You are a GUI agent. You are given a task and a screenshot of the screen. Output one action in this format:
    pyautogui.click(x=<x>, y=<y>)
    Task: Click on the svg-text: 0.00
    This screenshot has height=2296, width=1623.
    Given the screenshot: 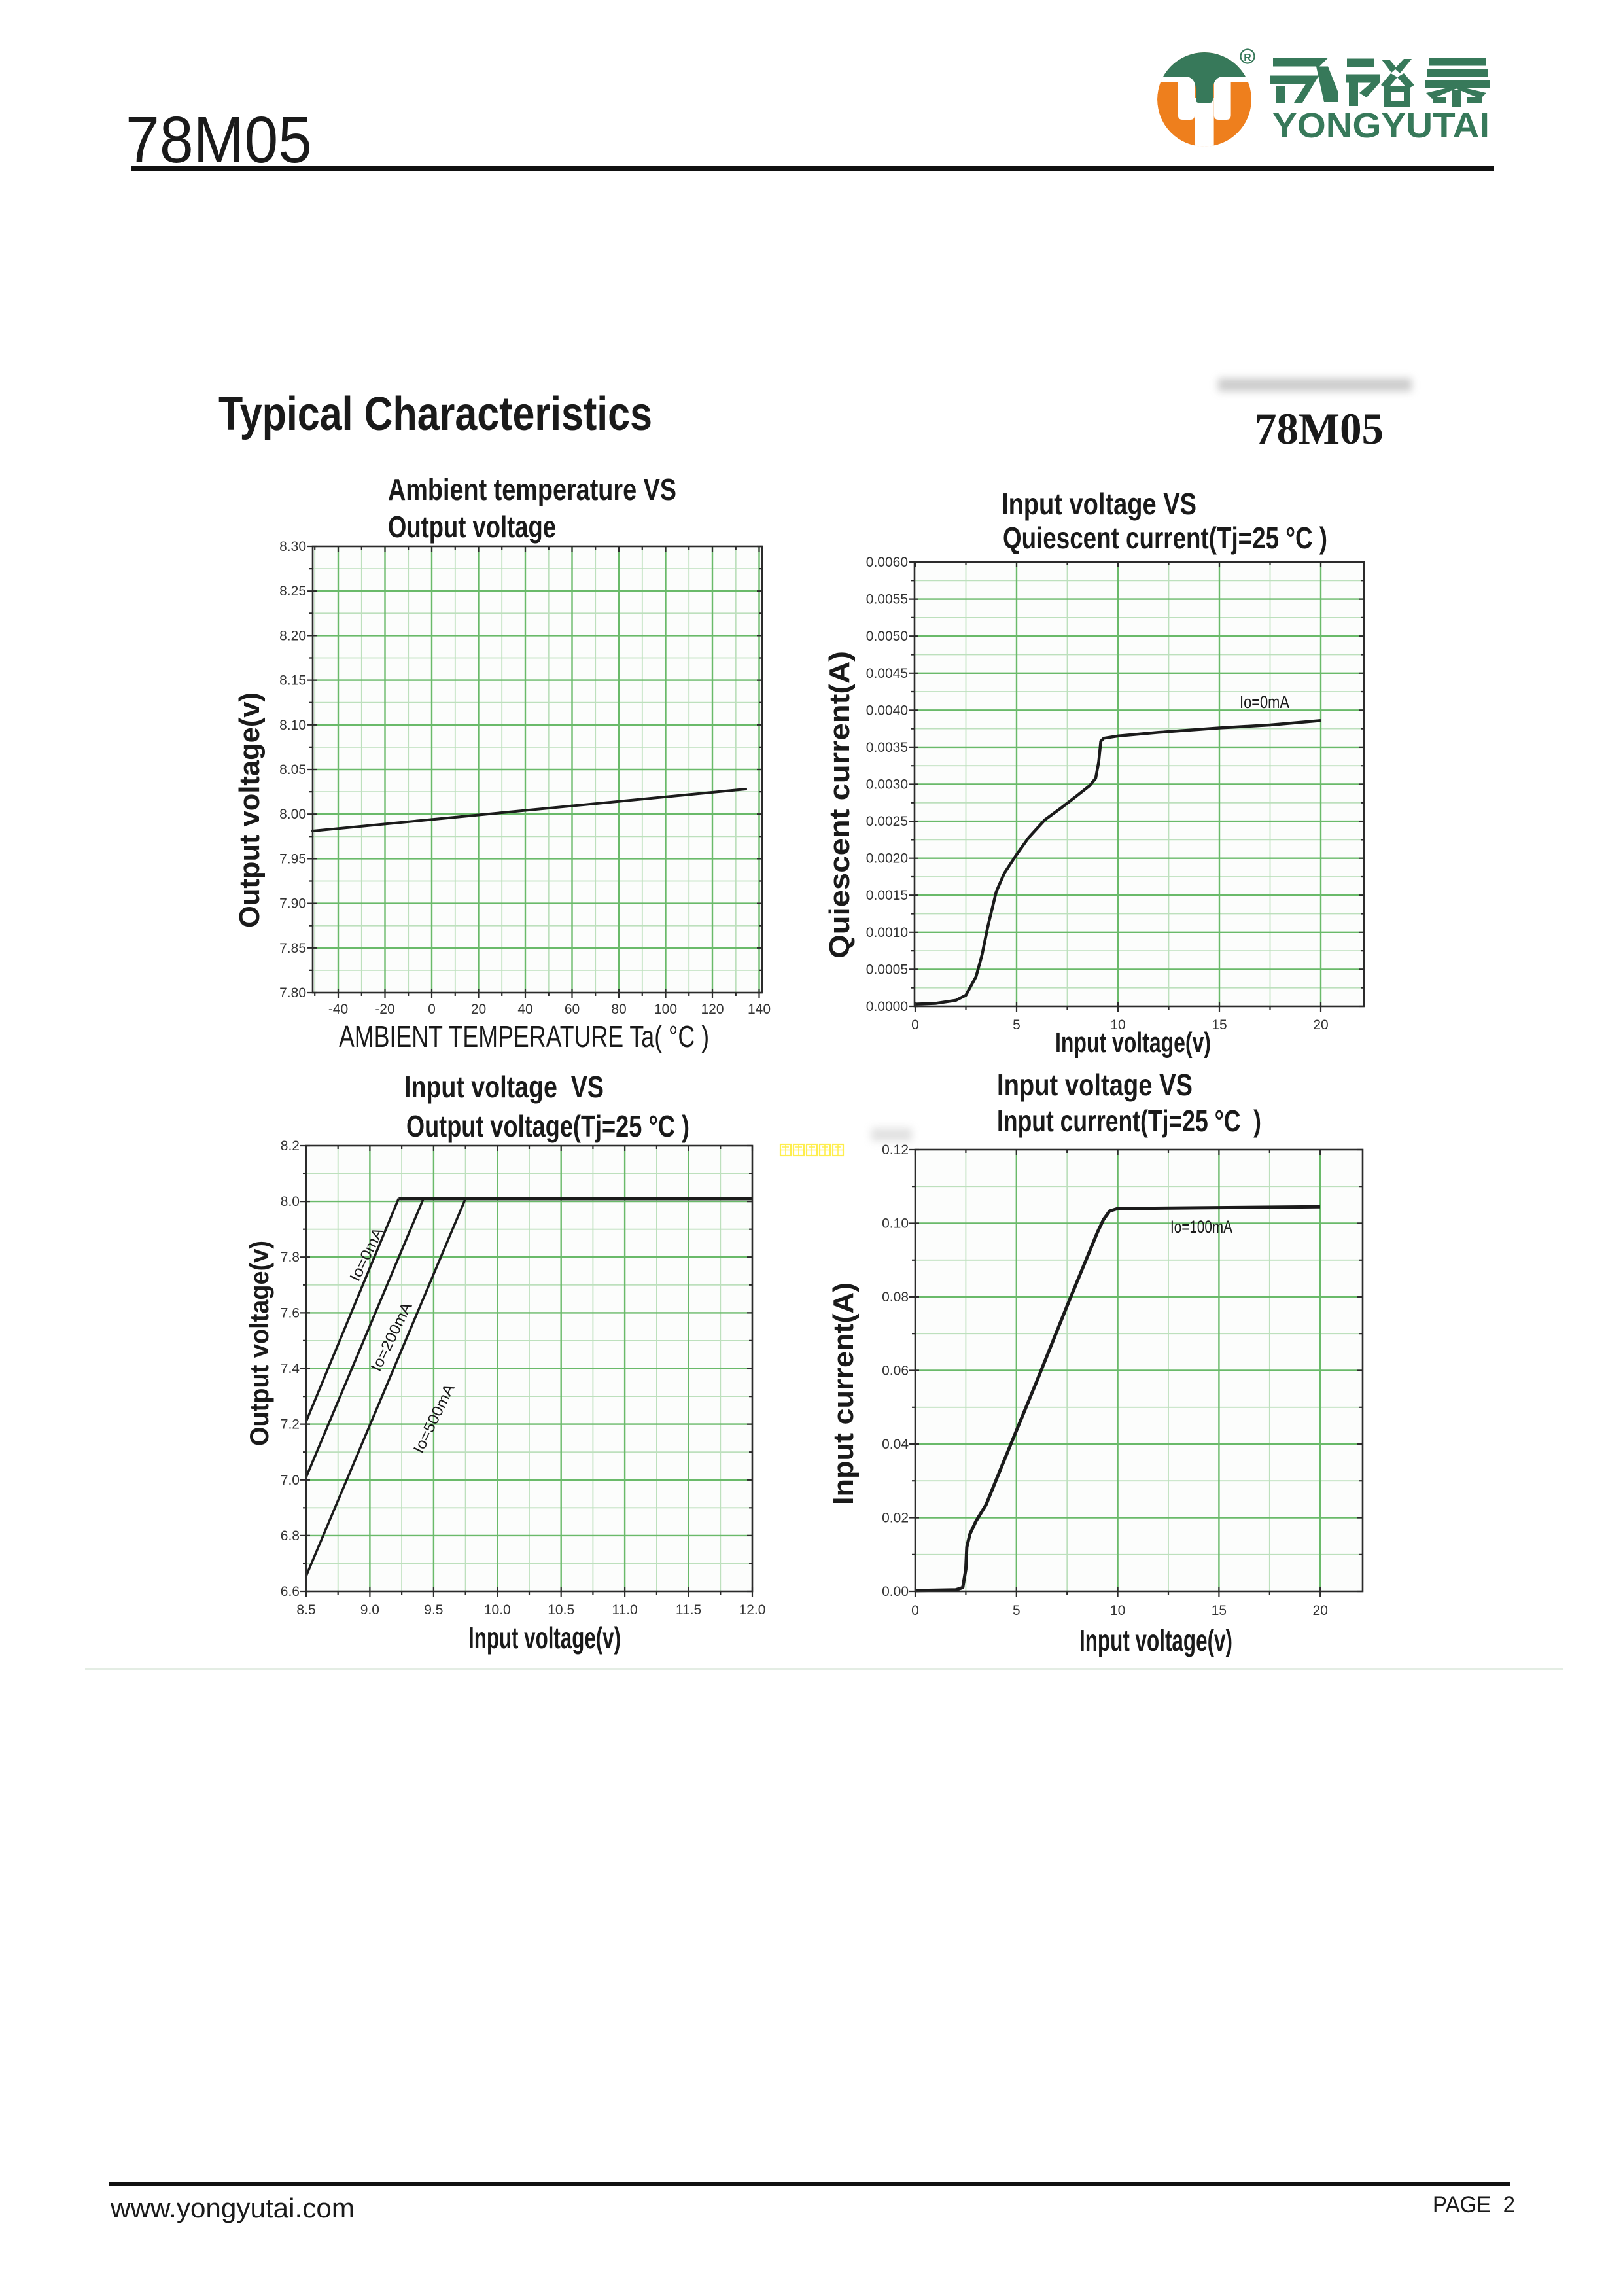 What is the action you would take?
    pyautogui.click(x=896, y=1592)
    